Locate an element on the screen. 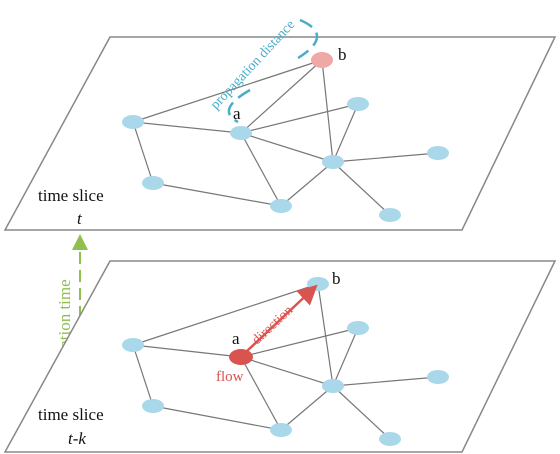  time-label: t-k is located at coordinates (77, 438).